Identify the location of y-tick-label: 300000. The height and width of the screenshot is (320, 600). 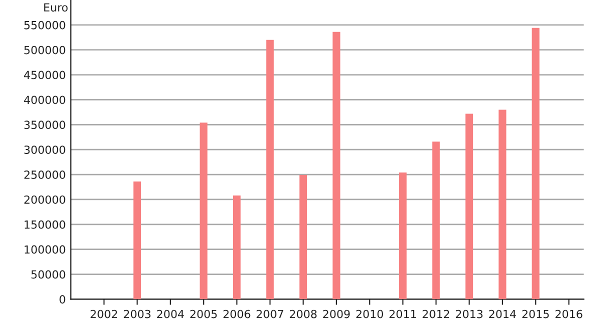
(45, 150).